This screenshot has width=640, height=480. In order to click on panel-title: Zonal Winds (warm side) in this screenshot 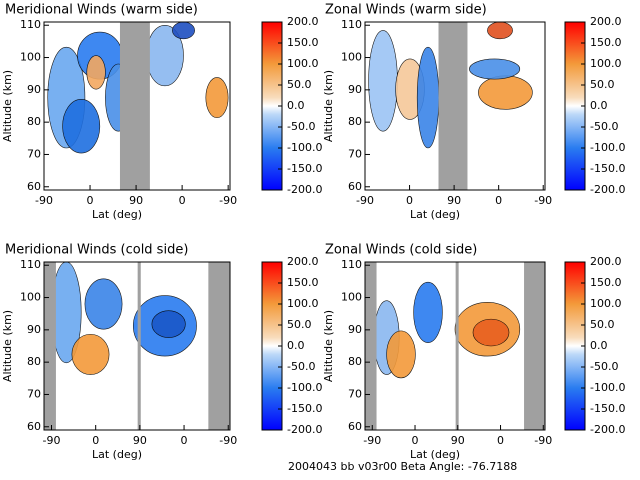, I will do `click(406, 10)`.